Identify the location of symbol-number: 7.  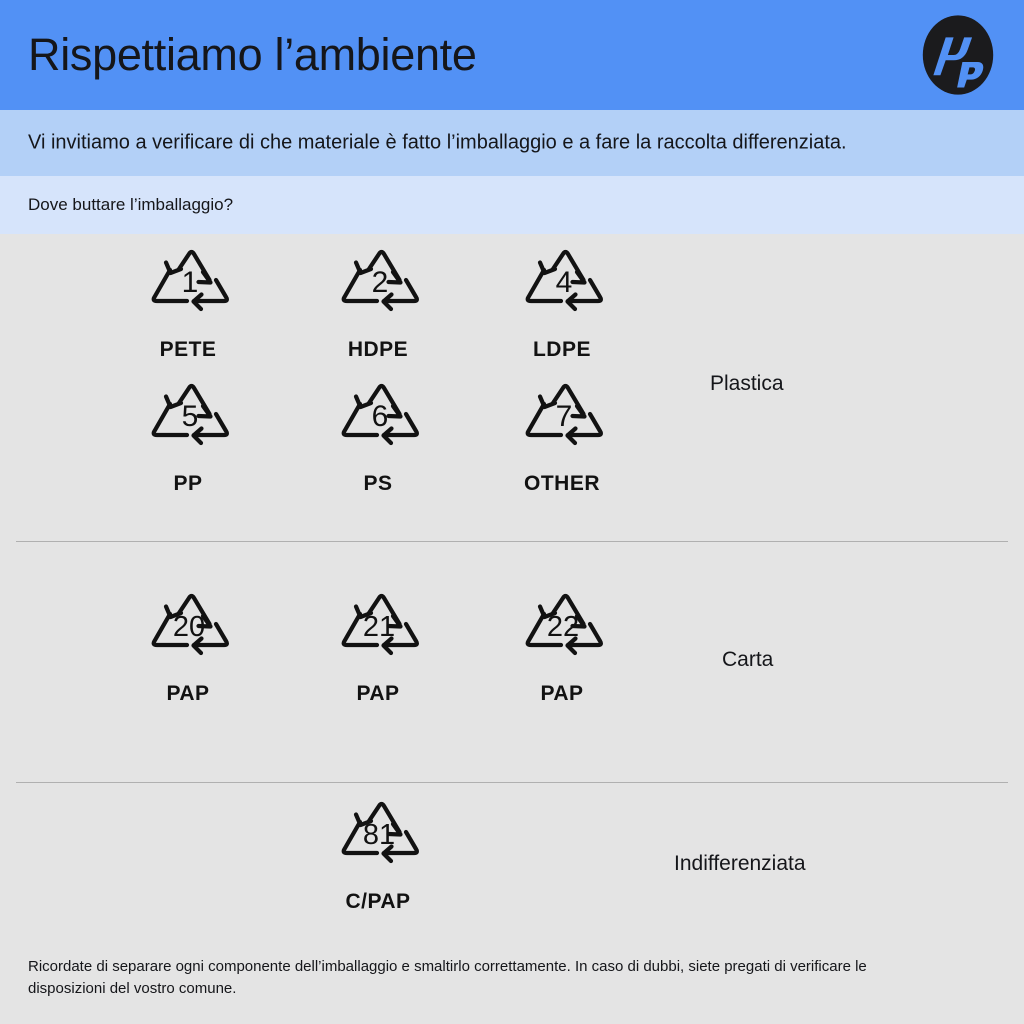
(564, 416).